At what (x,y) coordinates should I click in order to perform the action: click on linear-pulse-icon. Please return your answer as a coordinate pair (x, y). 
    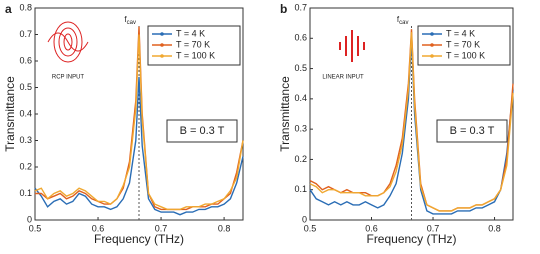
    Looking at the image, I should click on (352, 46).